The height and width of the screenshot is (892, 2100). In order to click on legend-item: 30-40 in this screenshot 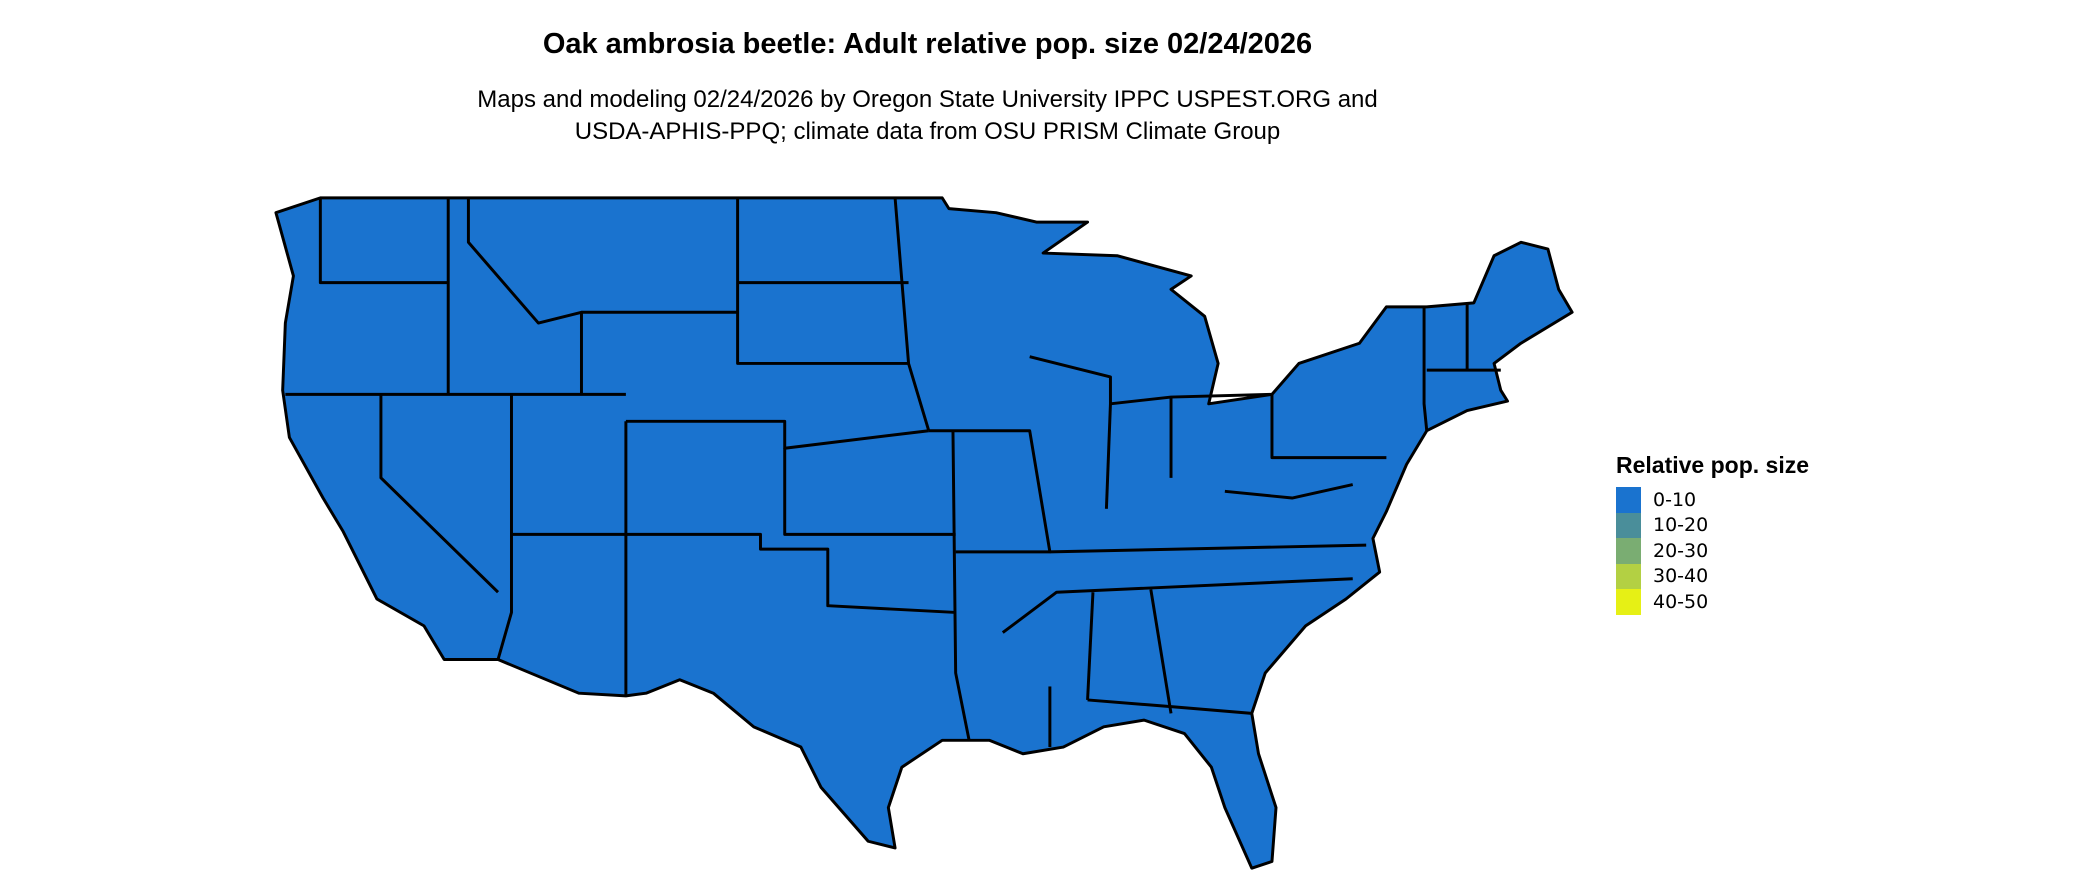, I will do `click(1712, 576)`.